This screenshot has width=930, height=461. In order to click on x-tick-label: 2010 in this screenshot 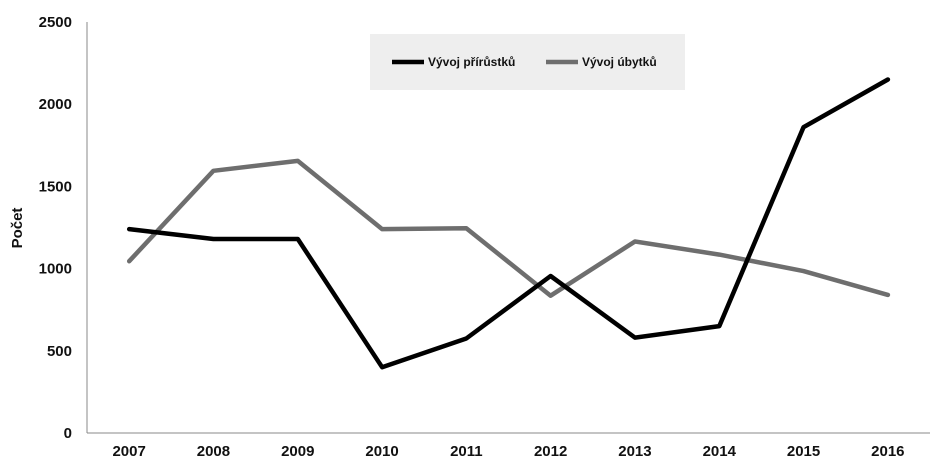, I will do `click(381, 451)`.